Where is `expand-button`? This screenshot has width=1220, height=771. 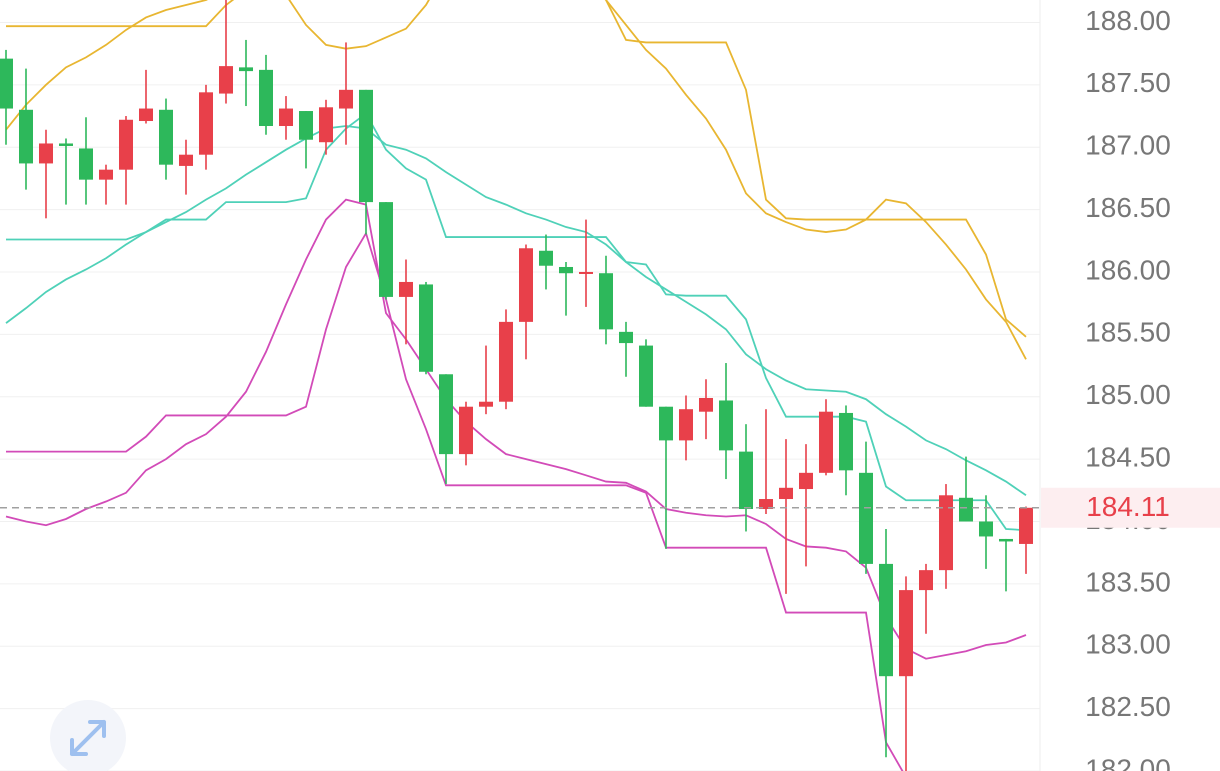
expand-button is located at coordinates (88, 735).